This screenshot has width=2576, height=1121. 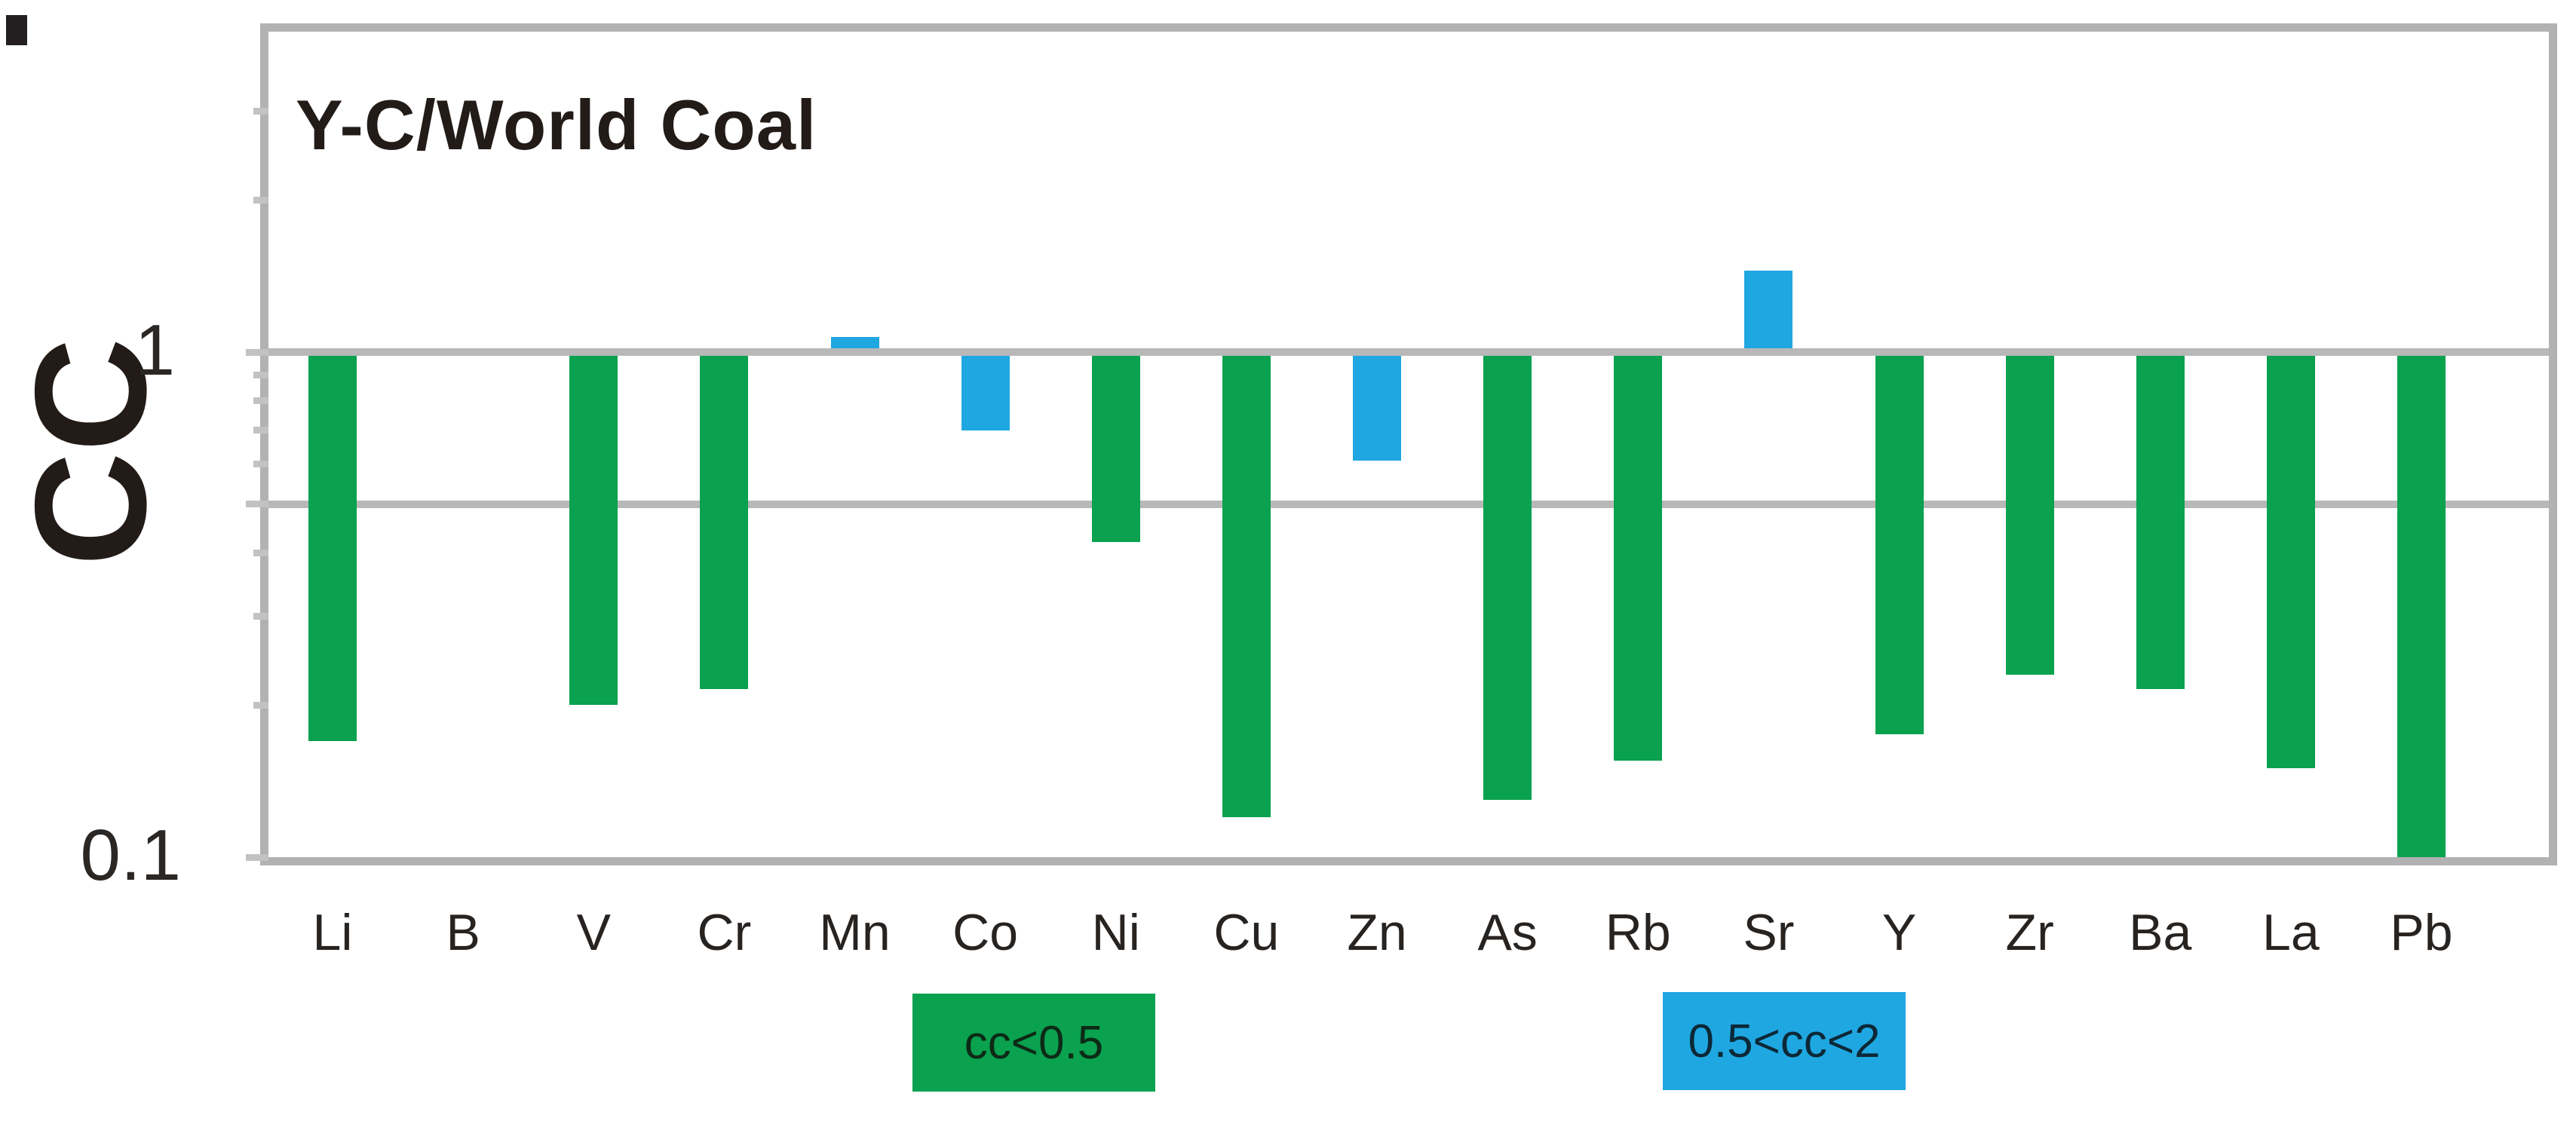 What do you see at coordinates (463, 932) in the screenshot?
I see `x-label-b: B` at bounding box center [463, 932].